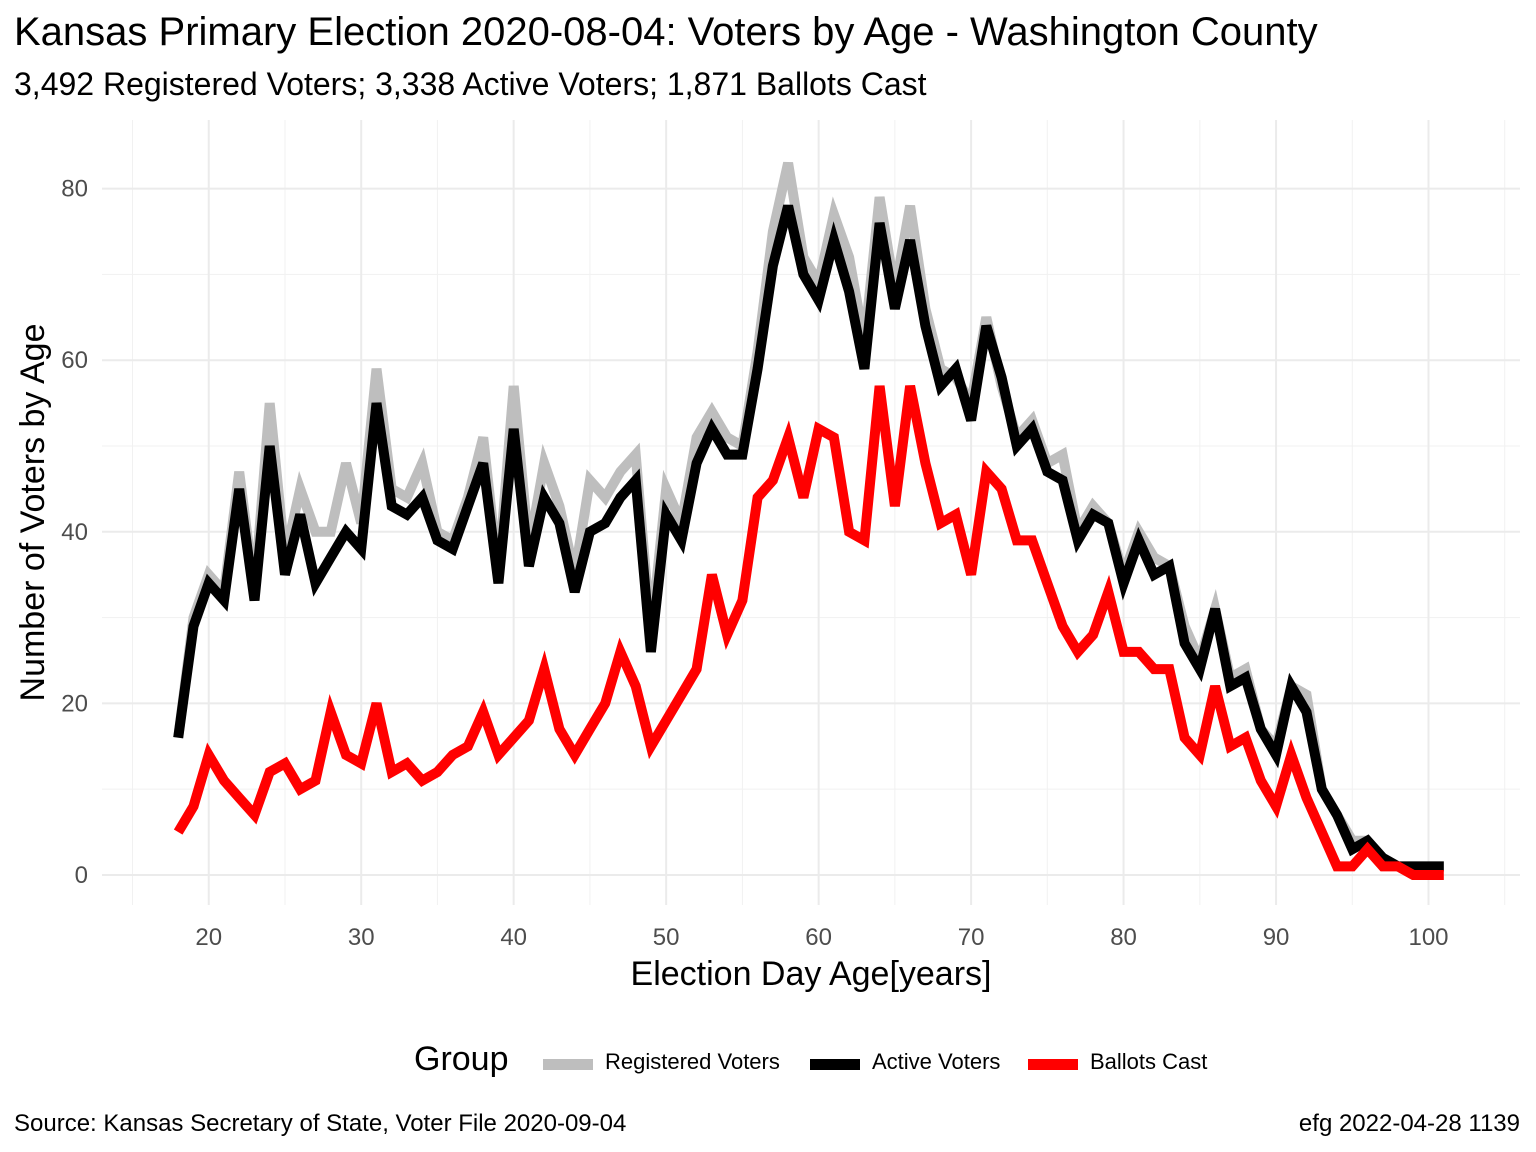 The height and width of the screenshot is (1152, 1536). I want to click on x-tick-label: 100, so click(1428, 937).